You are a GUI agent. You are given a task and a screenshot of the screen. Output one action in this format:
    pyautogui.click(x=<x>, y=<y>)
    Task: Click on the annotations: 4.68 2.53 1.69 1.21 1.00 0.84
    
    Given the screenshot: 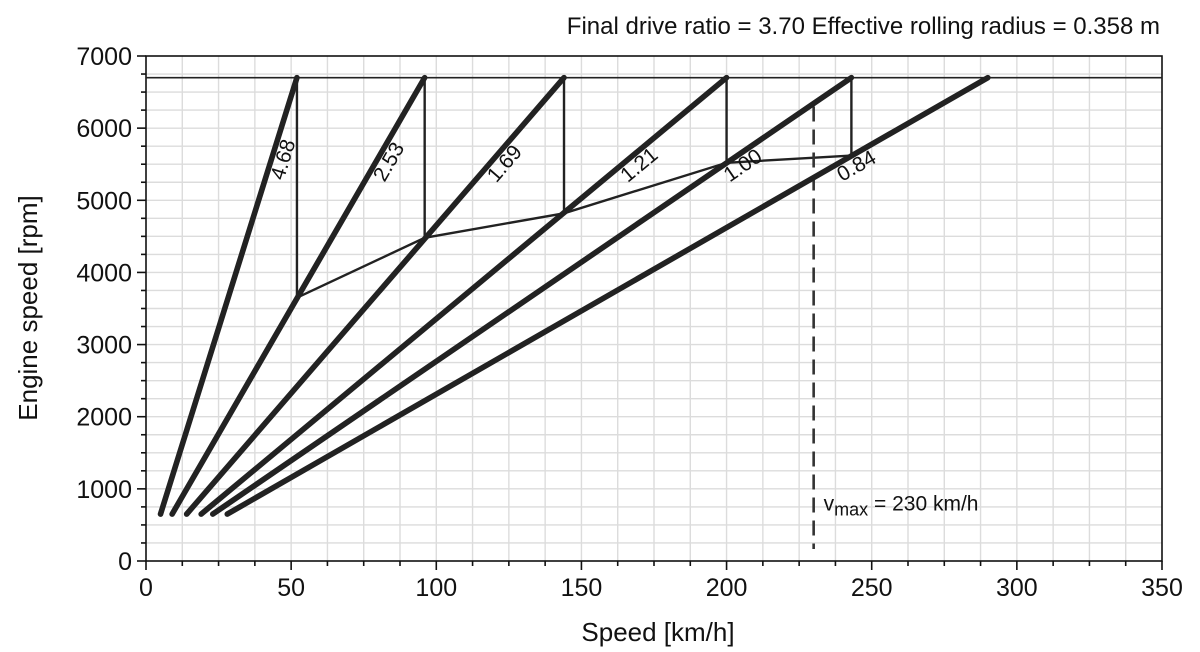 What is the action you would take?
    pyautogui.click(x=573, y=162)
    